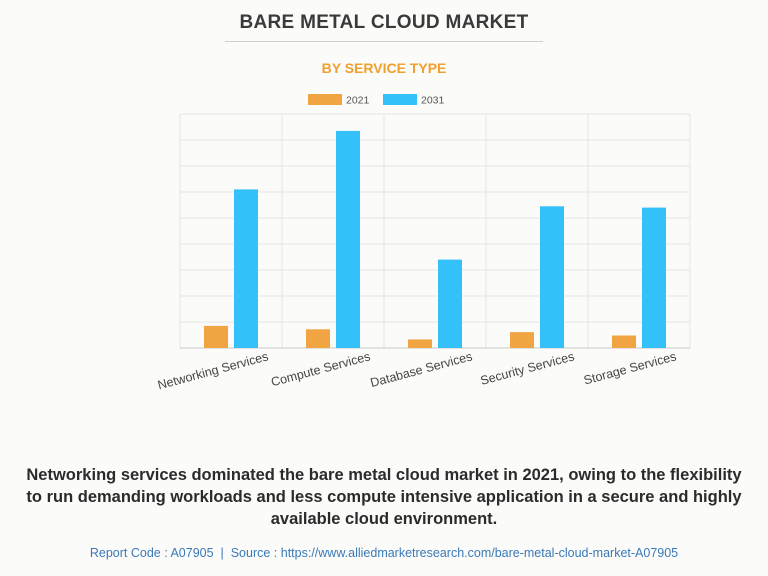 The width and height of the screenshot is (768, 576). I want to click on bar-2021-compute-services, so click(318, 338).